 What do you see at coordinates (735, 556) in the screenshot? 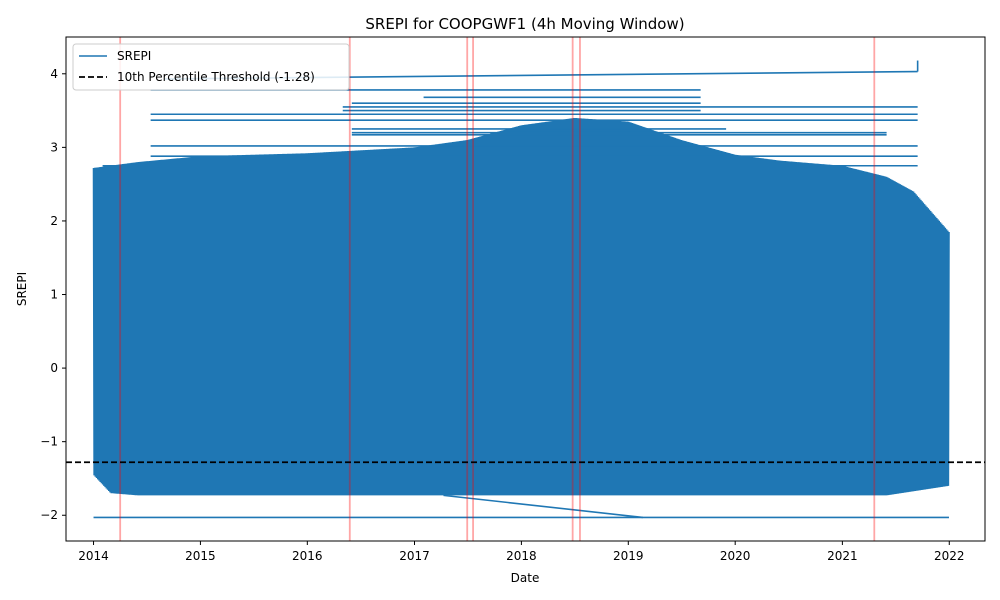
I see `x-tick-label: 2020` at bounding box center [735, 556].